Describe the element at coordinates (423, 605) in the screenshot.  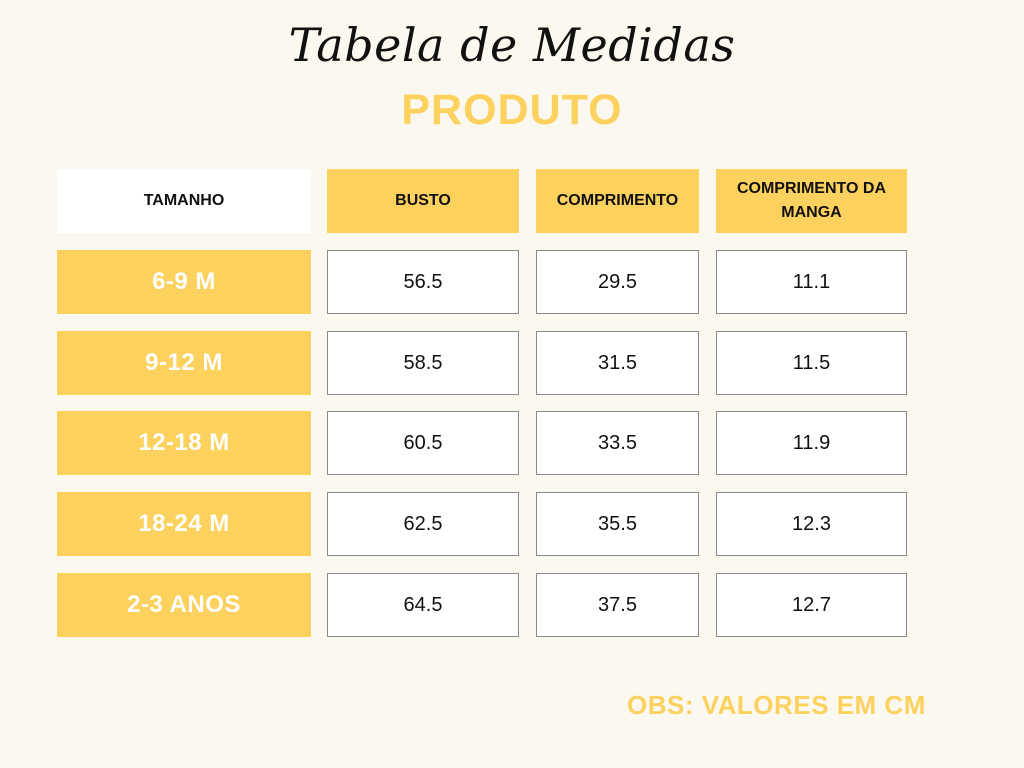
I see `busto-cell: 64.5` at that location.